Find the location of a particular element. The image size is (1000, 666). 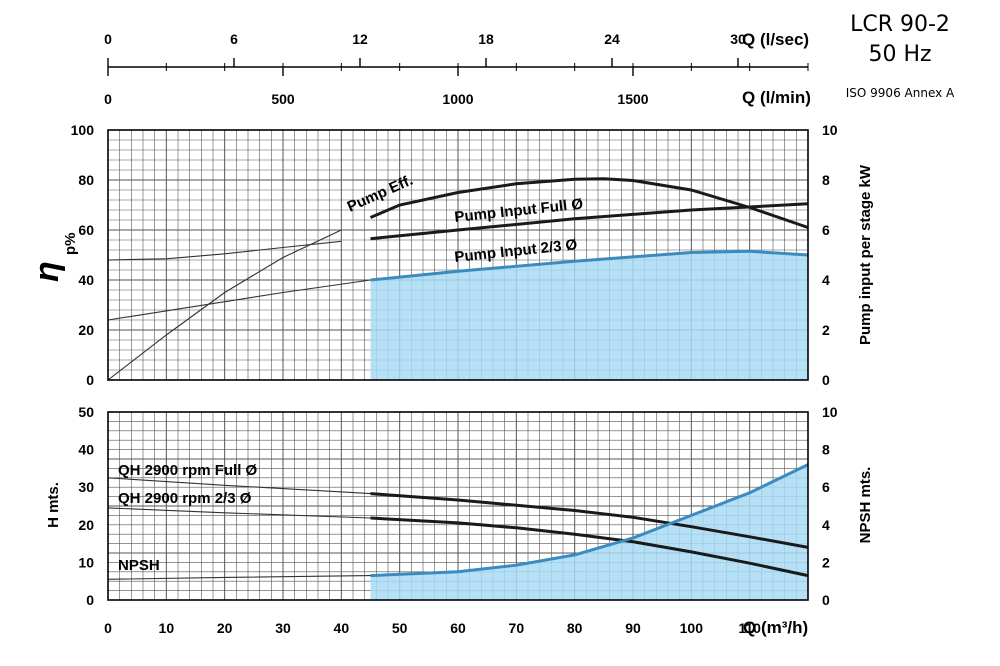

lmin-tick-label: 0 is located at coordinates (108, 99).